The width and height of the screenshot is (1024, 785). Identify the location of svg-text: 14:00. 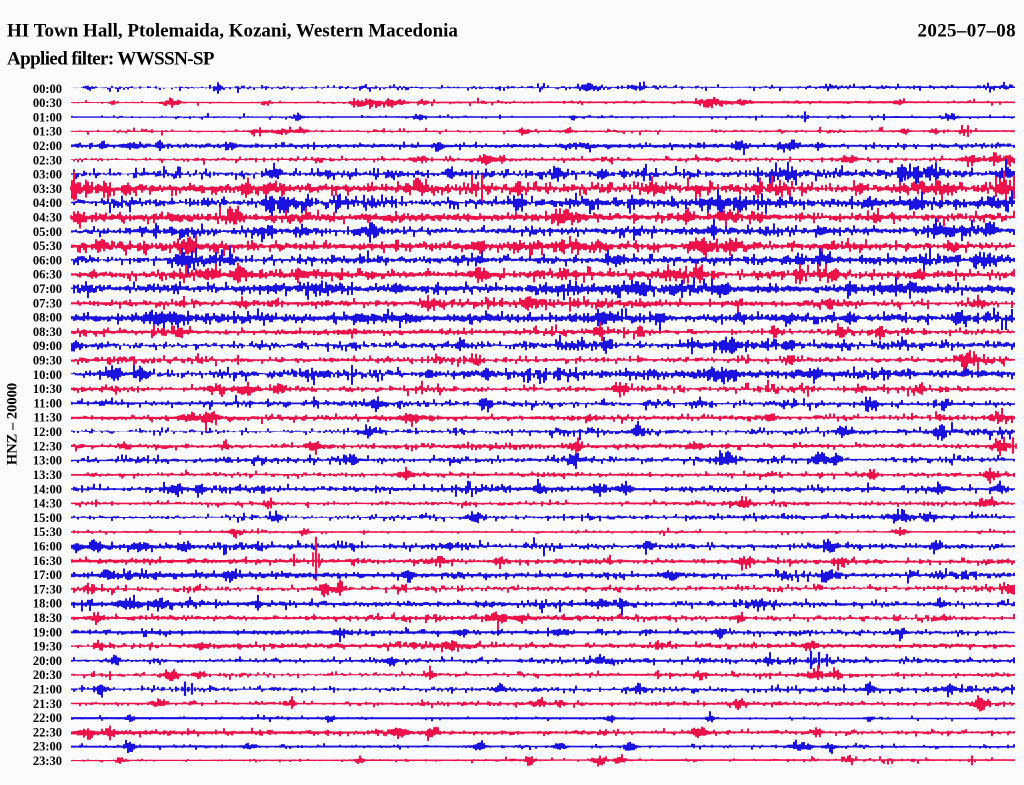
(47, 489).